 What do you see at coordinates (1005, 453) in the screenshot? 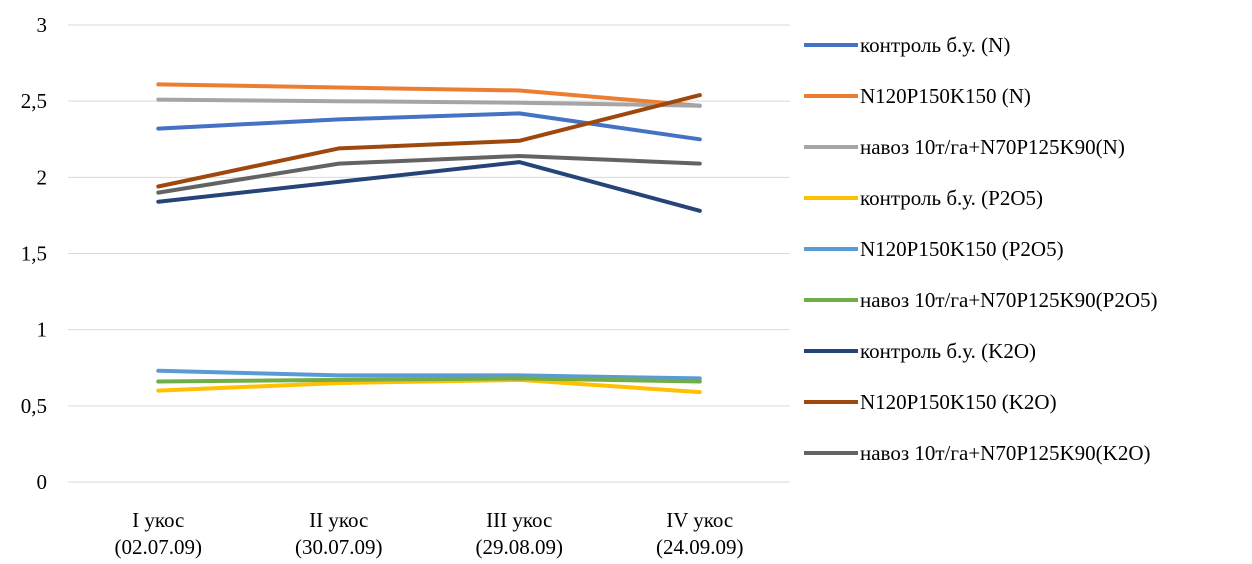
I see `legend-label: навоз 10т/га+N70P125K90(K2O)` at bounding box center [1005, 453].